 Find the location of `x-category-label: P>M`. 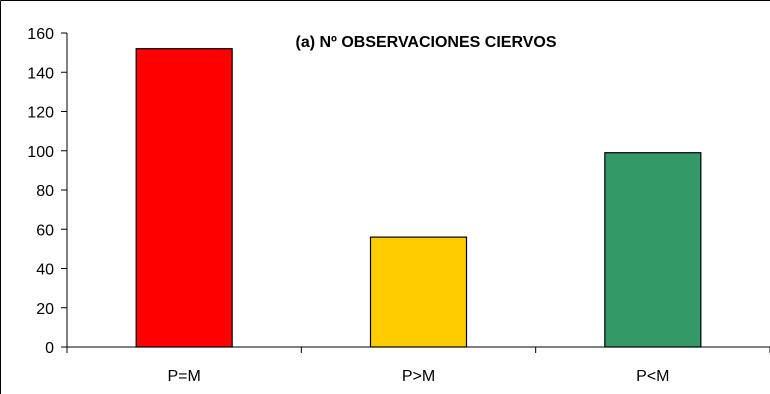

x-category-label: P>M is located at coordinates (418, 376).